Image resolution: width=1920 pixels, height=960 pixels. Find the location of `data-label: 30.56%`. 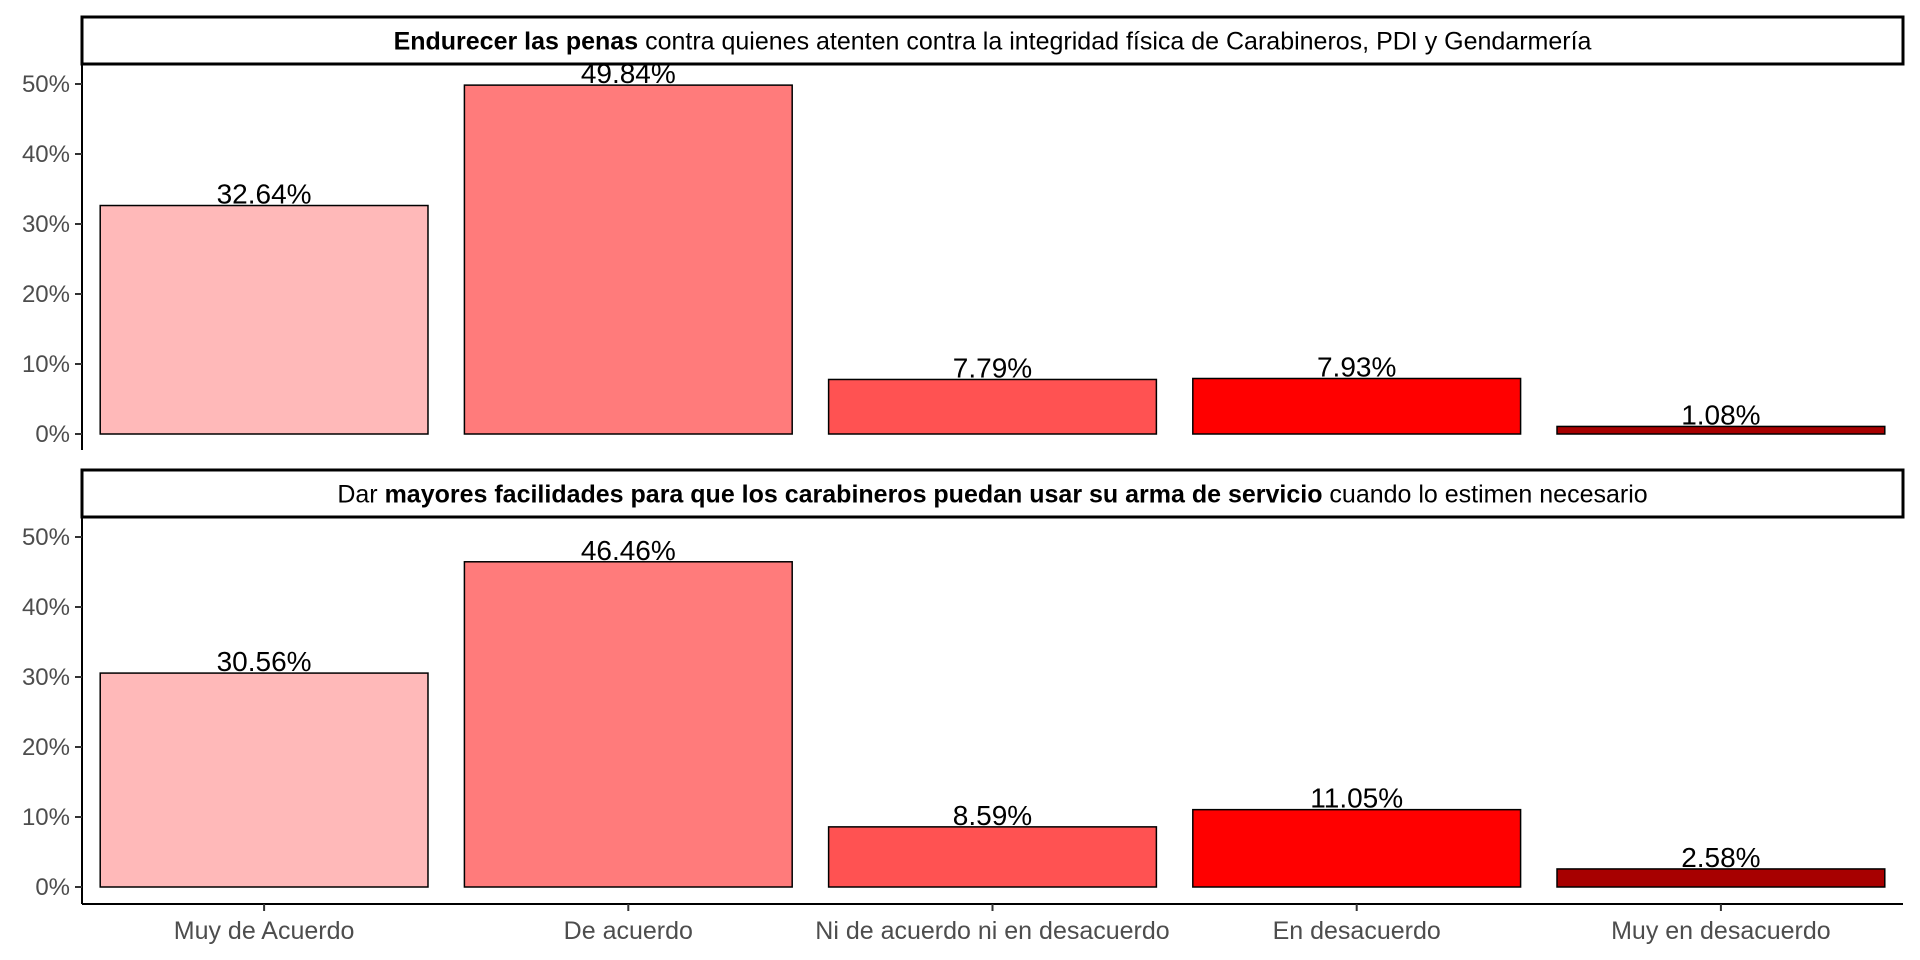

data-label: 30.56% is located at coordinates (264, 661).